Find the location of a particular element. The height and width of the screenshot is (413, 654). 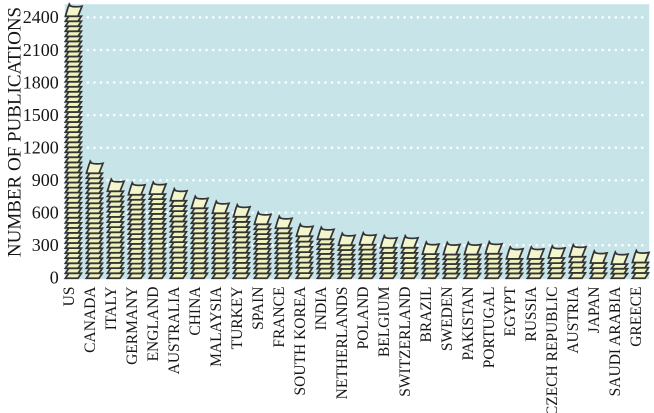

svg-text: BRAZIL is located at coordinates (426, 315).